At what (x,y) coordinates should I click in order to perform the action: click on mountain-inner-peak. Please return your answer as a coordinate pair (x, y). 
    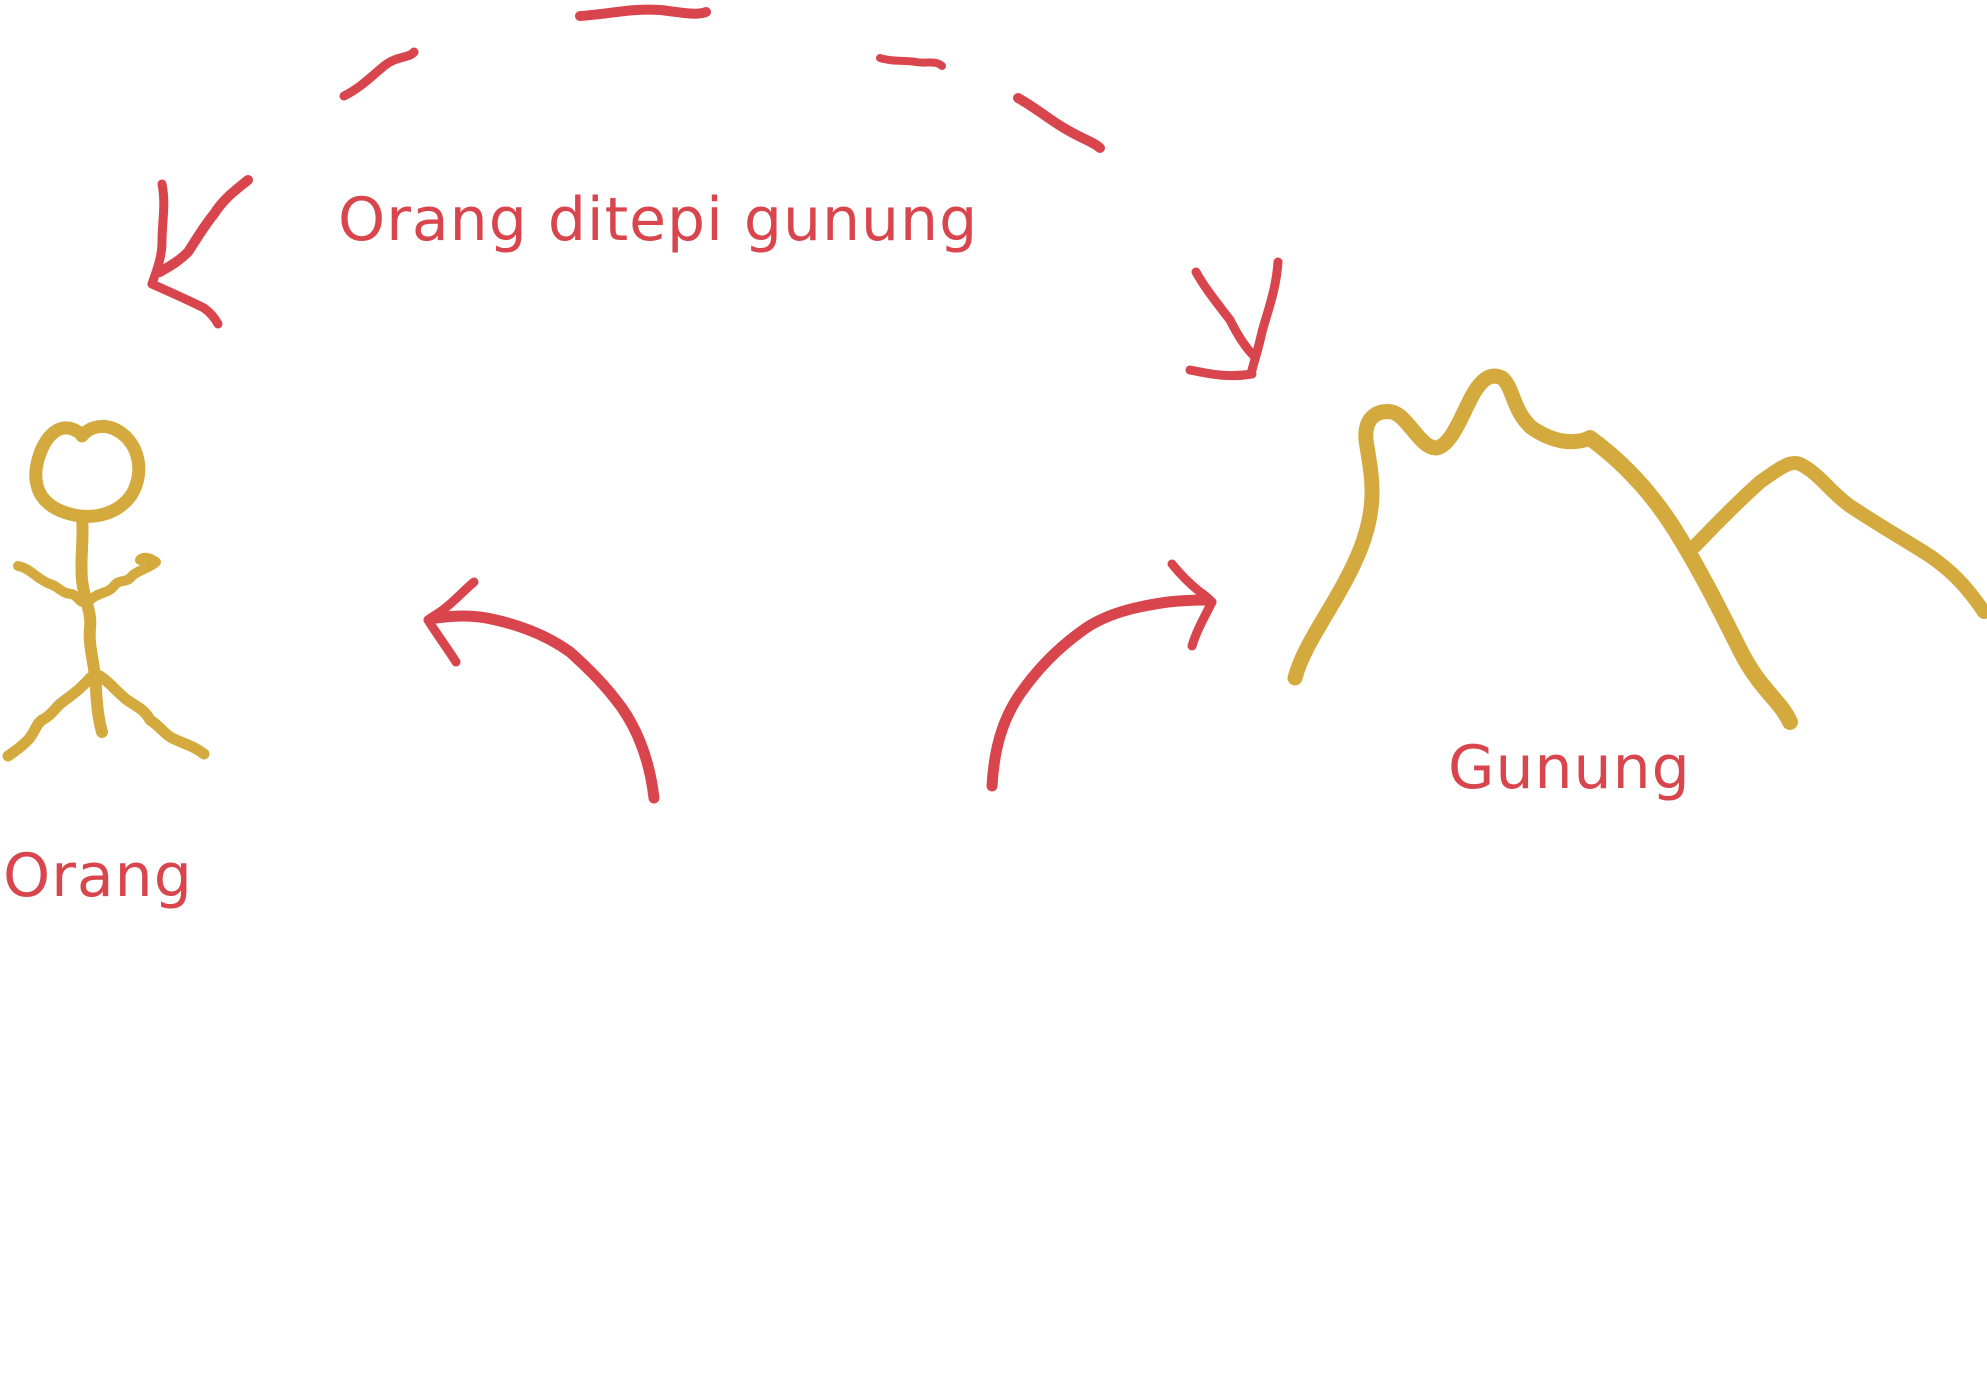
    Looking at the image, I should click on (1837, 537).